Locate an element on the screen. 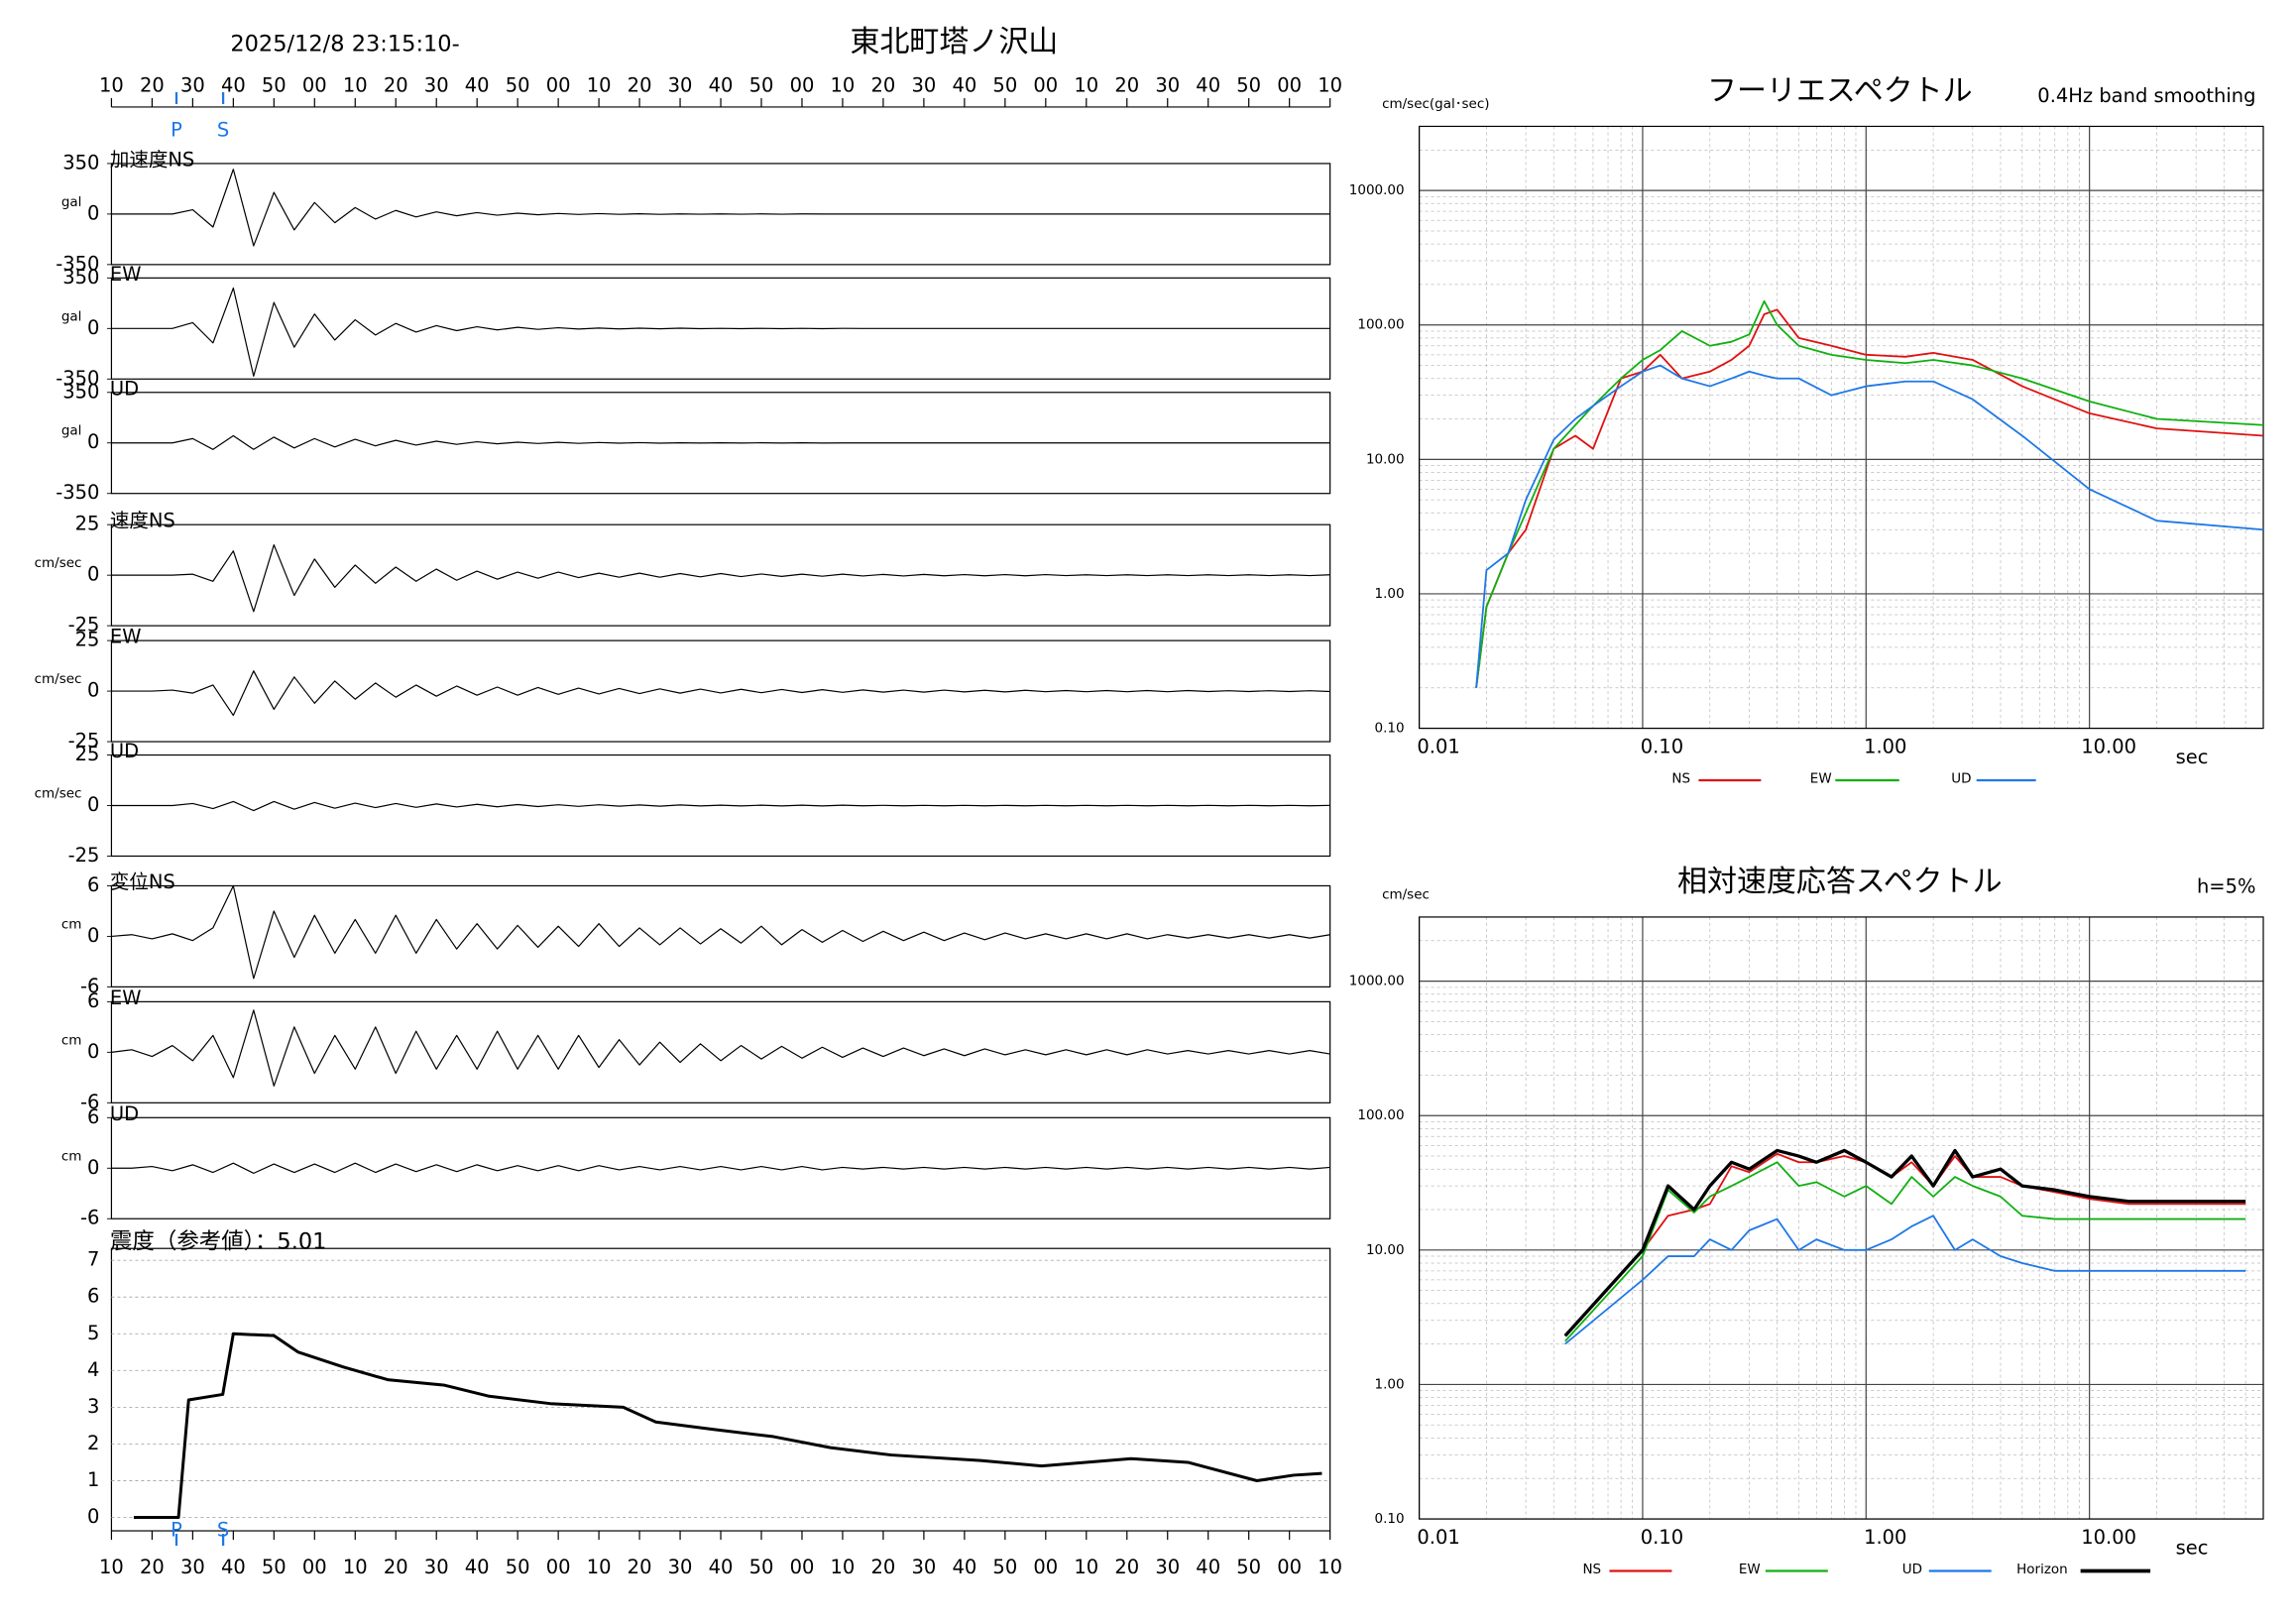 This screenshot has height=1623, width=2296. phase-label: S is located at coordinates (223, 129).